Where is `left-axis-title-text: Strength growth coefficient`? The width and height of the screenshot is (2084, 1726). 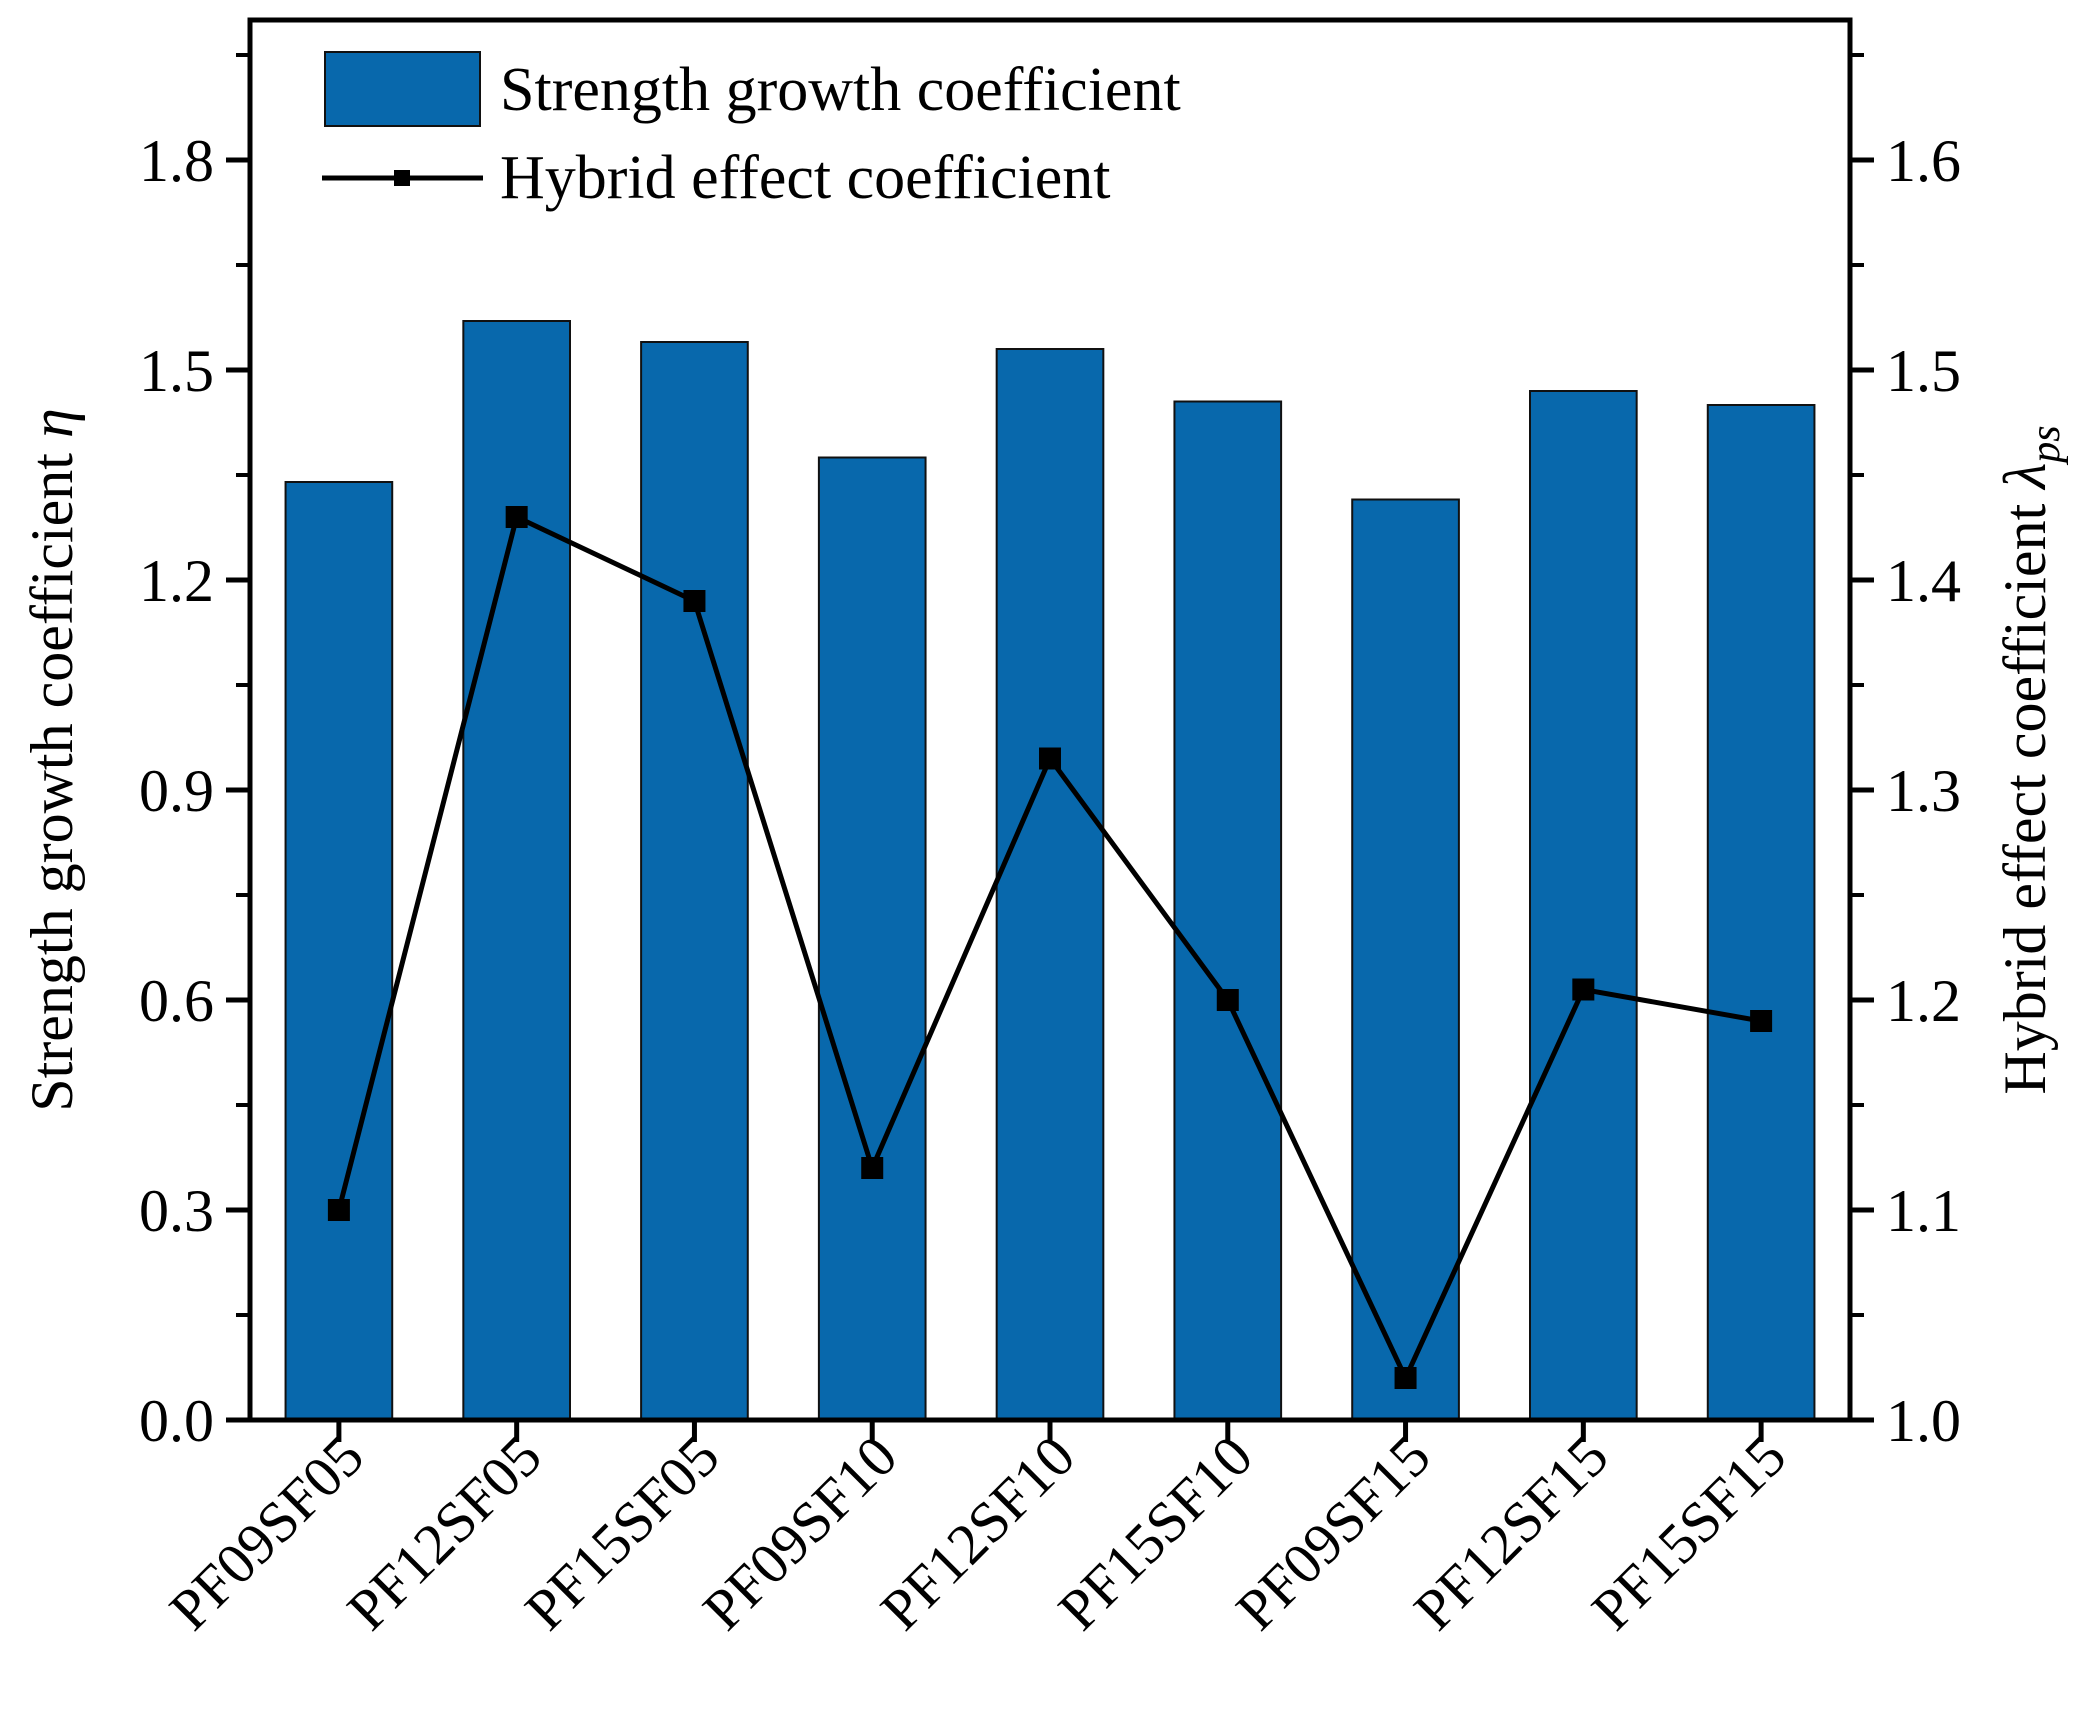 left-axis-title-text: Strength growth coefficient is located at coordinates (52, 775).